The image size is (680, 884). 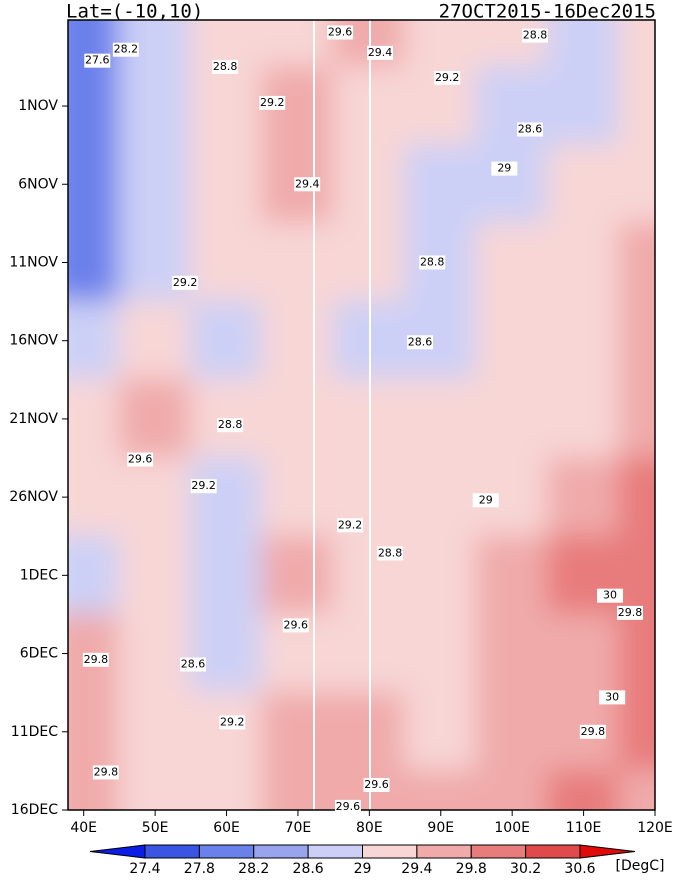 I want to click on chart-title: Lat=(-10,10), so click(x=134, y=12).